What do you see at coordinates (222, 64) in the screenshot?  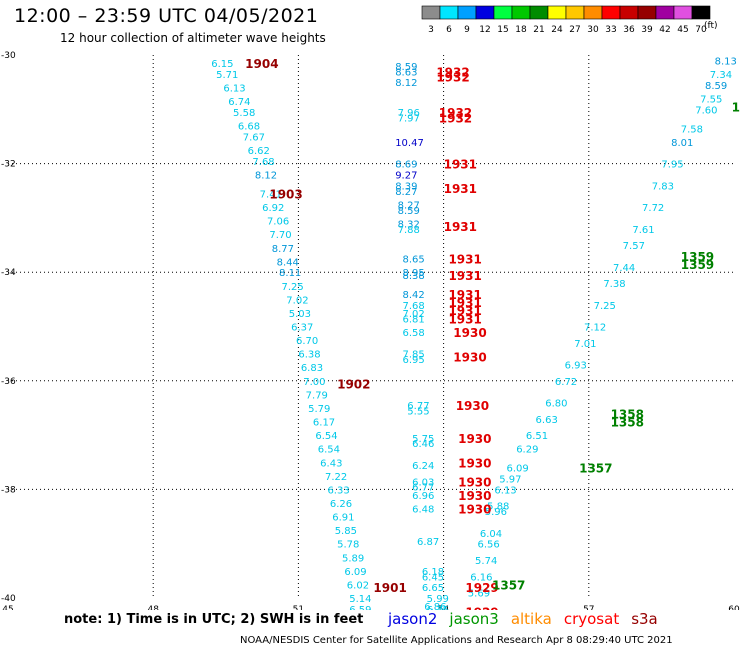 I see `swh-value: 6.15` at bounding box center [222, 64].